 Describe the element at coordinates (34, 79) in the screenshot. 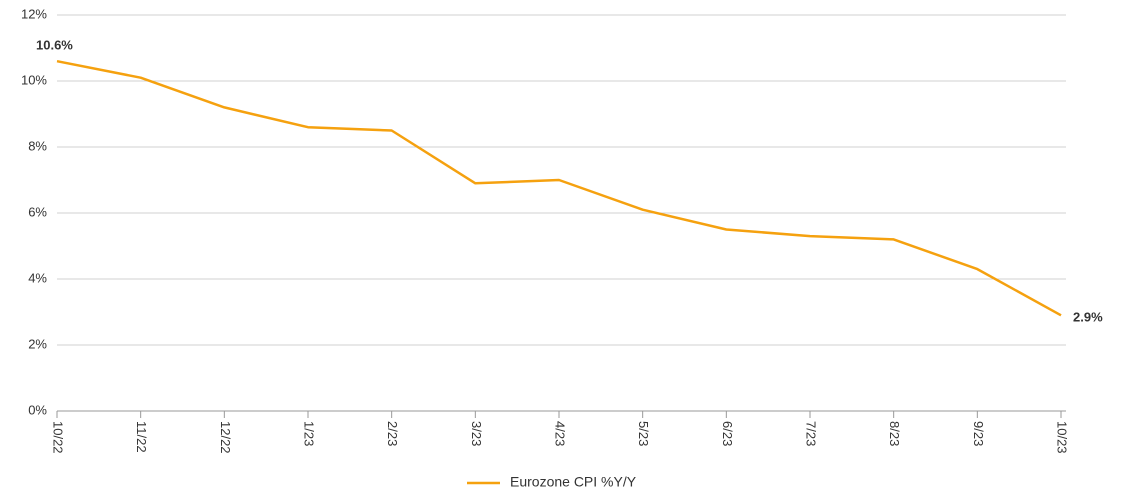

I see `y-tick-label: 10%` at that location.